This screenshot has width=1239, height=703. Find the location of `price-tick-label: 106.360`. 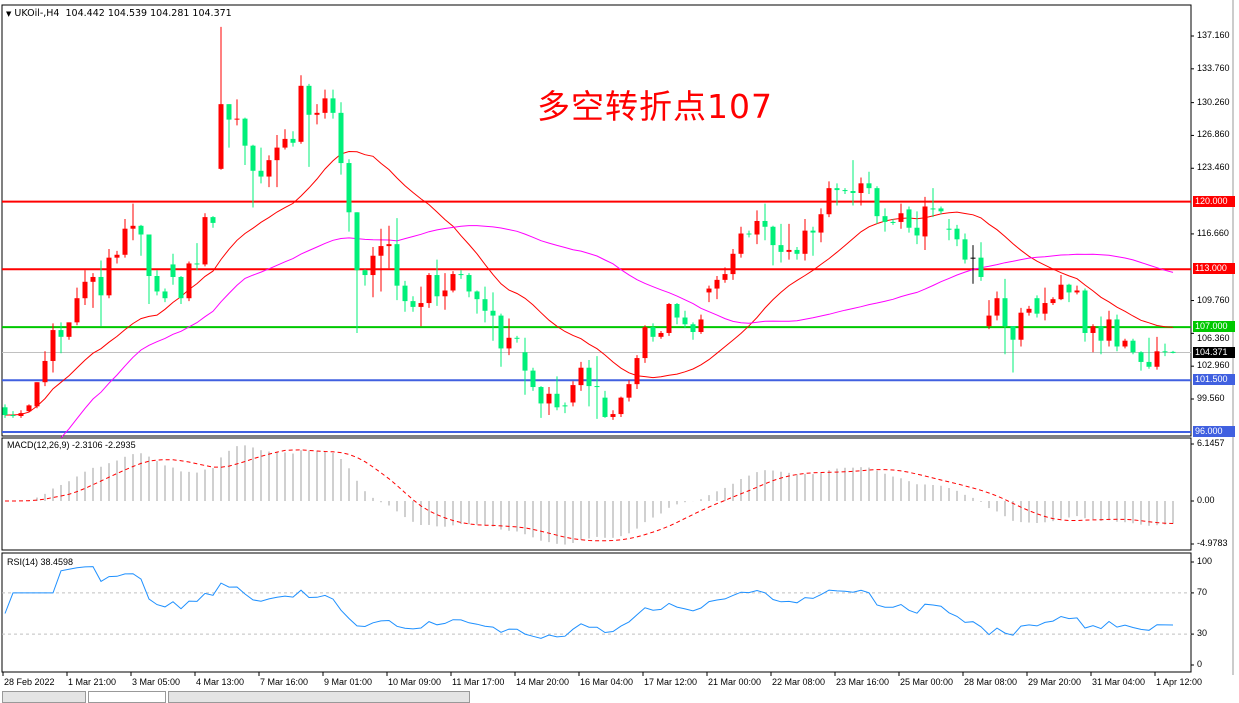

price-tick-label: 106.360 is located at coordinates (1213, 338).